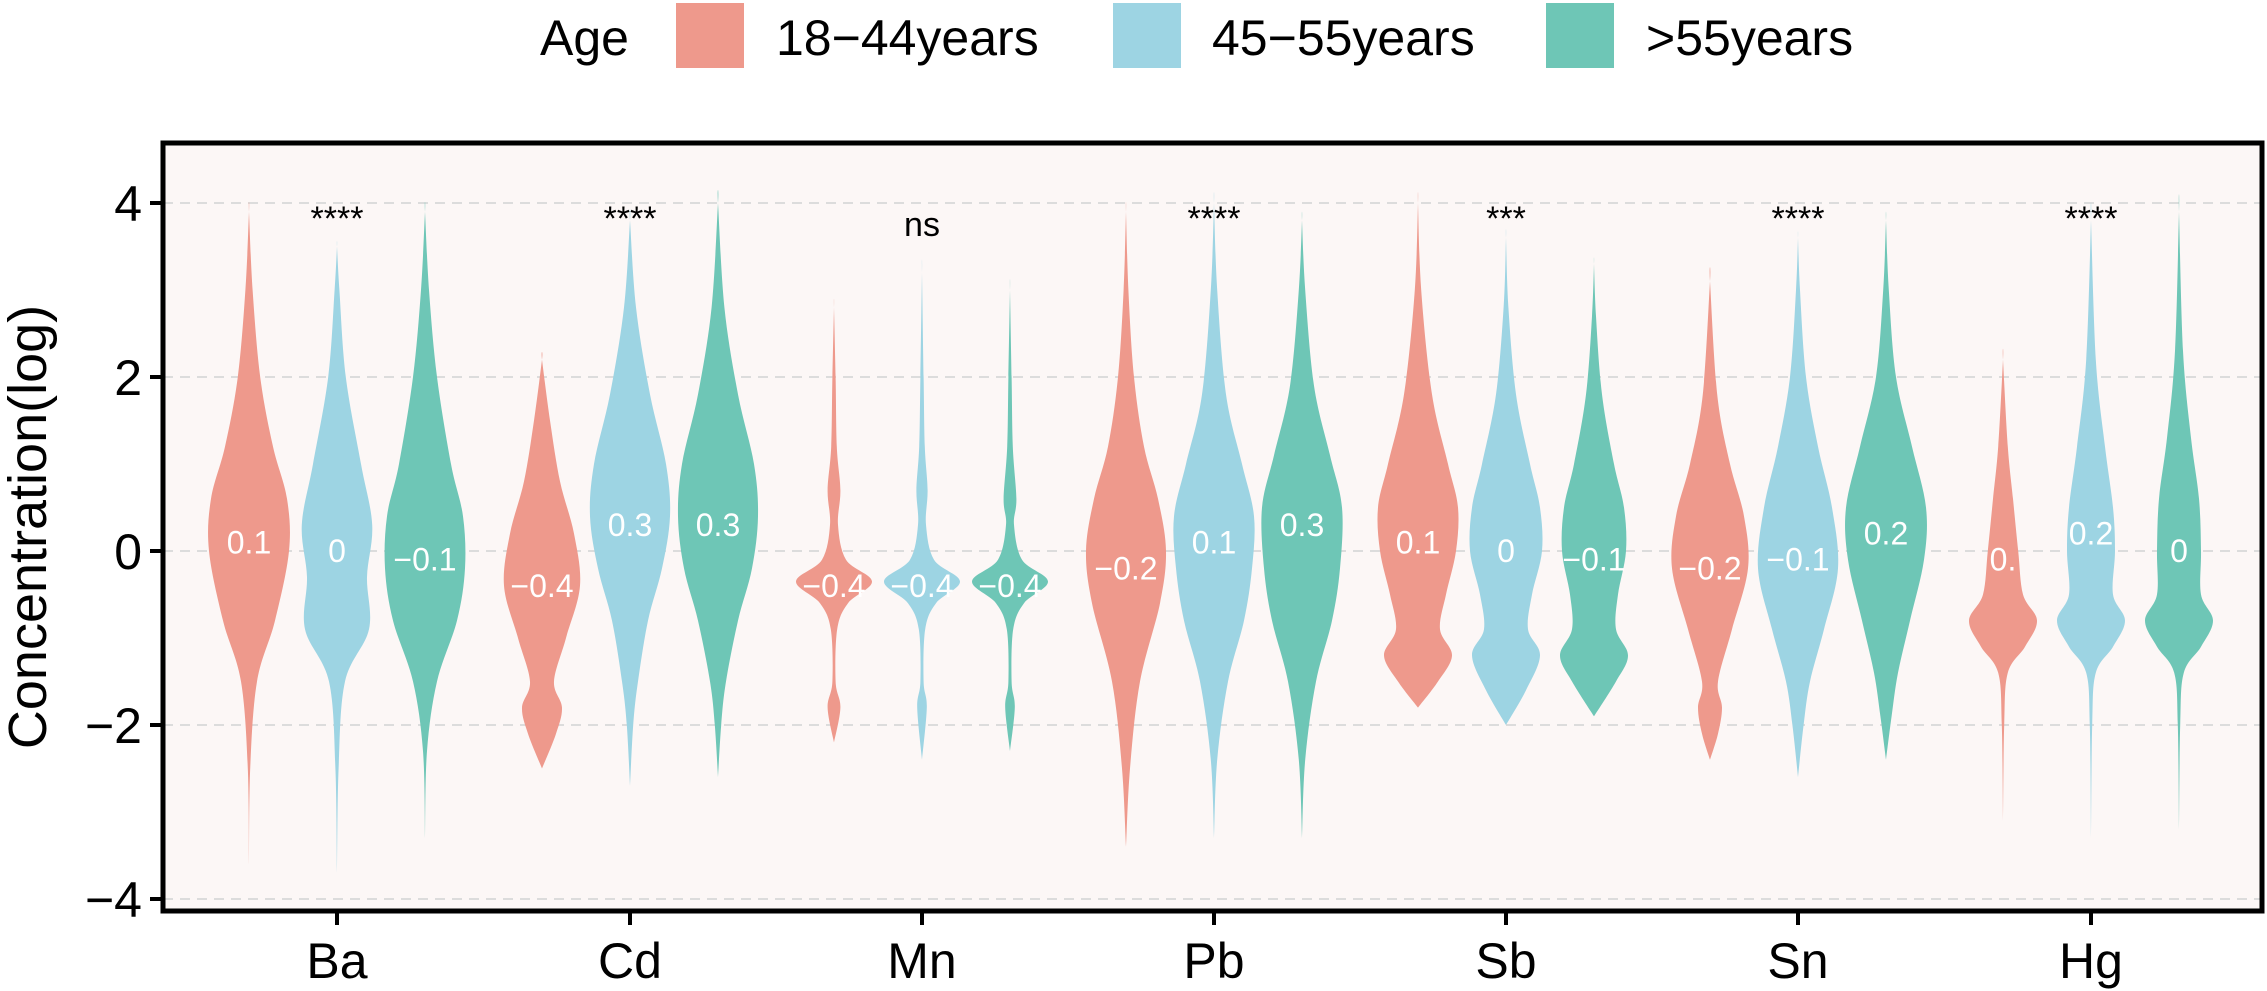 The height and width of the screenshot is (991, 2267). What do you see at coordinates (113, 900) in the screenshot?
I see `y-tick-label: −4` at bounding box center [113, 900].